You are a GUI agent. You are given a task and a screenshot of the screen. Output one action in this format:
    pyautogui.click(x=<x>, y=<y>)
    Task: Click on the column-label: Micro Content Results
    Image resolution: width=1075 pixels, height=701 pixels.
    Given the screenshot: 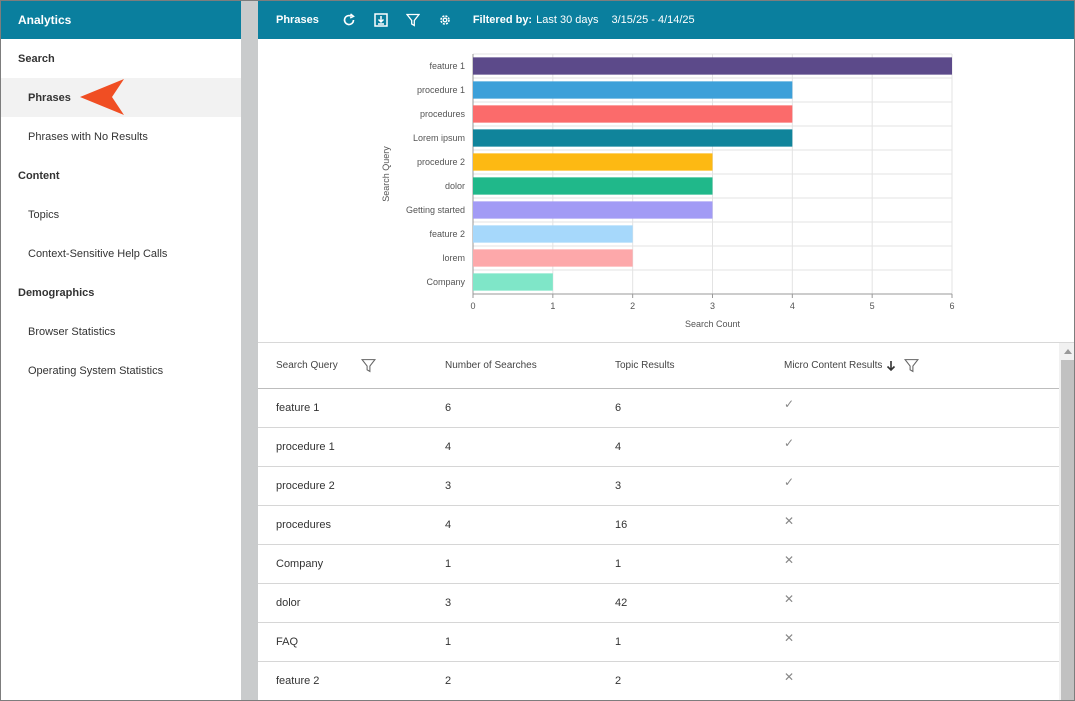 What is the action you would take?
    pyautogui.click(x=833, y=365)
    